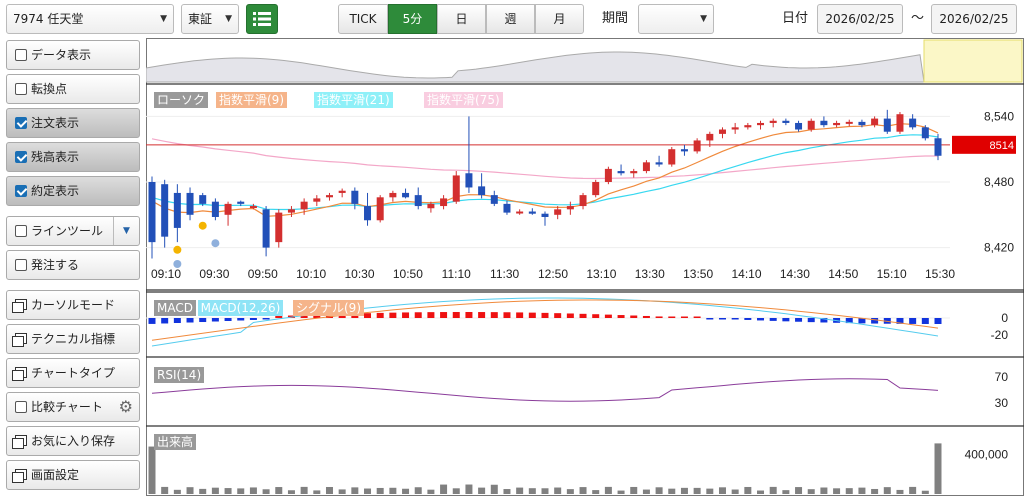 The image size is (1024, 500). Describe the element at coordinates (90, 19) in the screenshot. I see `symbol-select: 7974 任天堂 ▼` at that location.